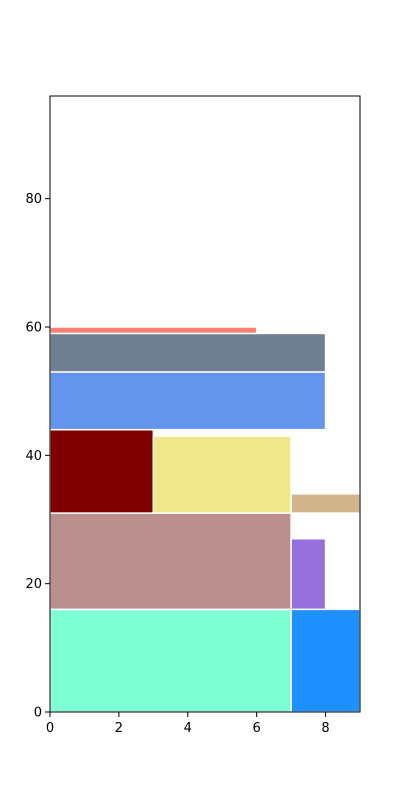 The height and width of the screenshot is (800, 400). I want to click on x-tick-label: 4, so click(188, 728).